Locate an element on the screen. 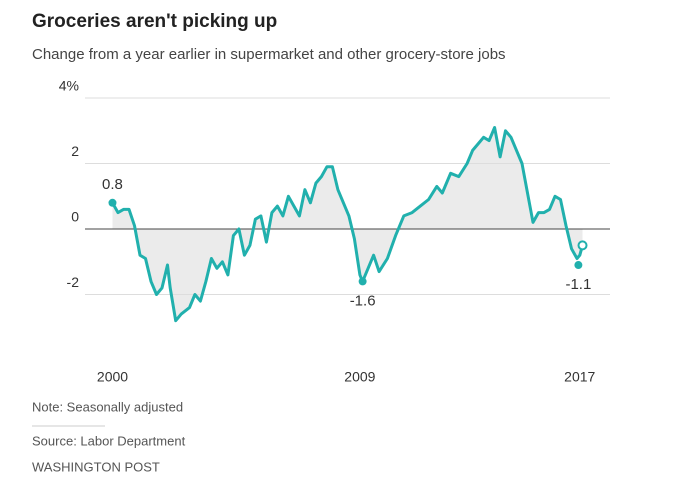  x-tick-label: 2009 is located at coordinates (359, 377).